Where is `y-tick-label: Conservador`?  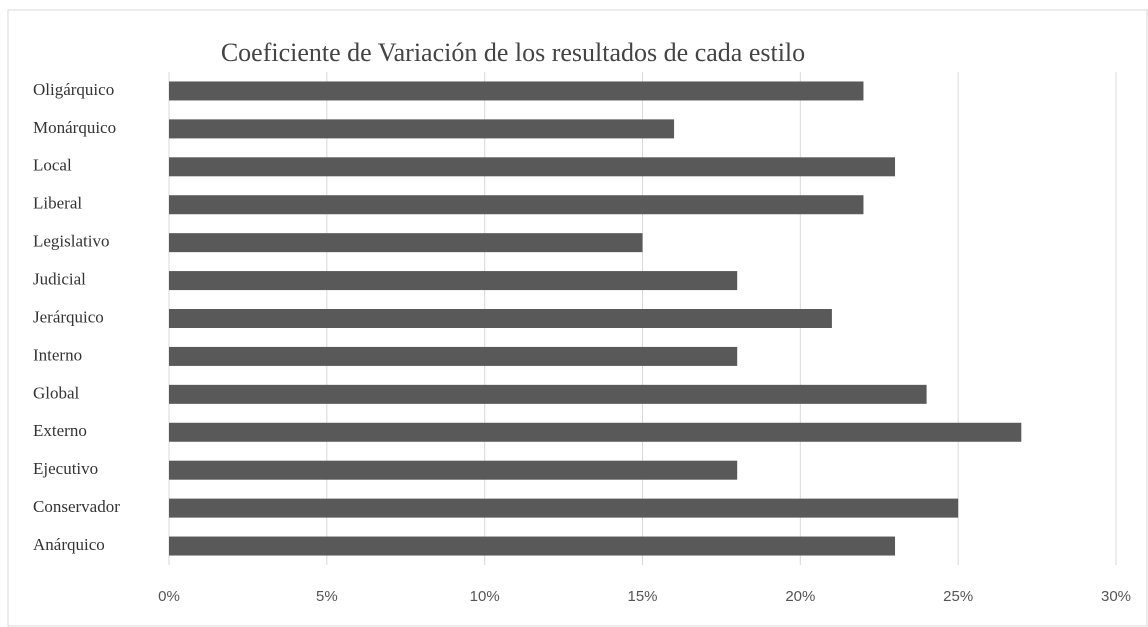
y-tick-label: Conservador is located at coordinates (76, 506).